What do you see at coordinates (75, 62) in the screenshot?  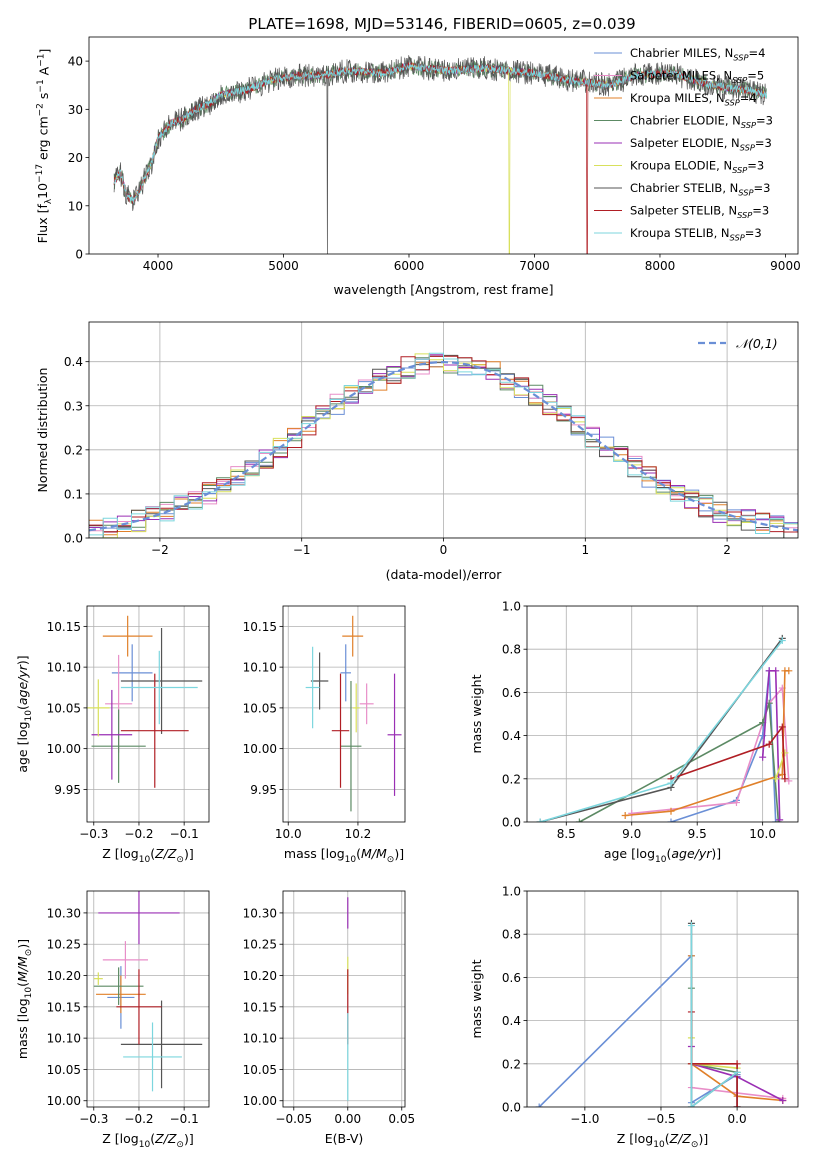 I see `y-tick-label: 40` at bounding box center [75, 62].